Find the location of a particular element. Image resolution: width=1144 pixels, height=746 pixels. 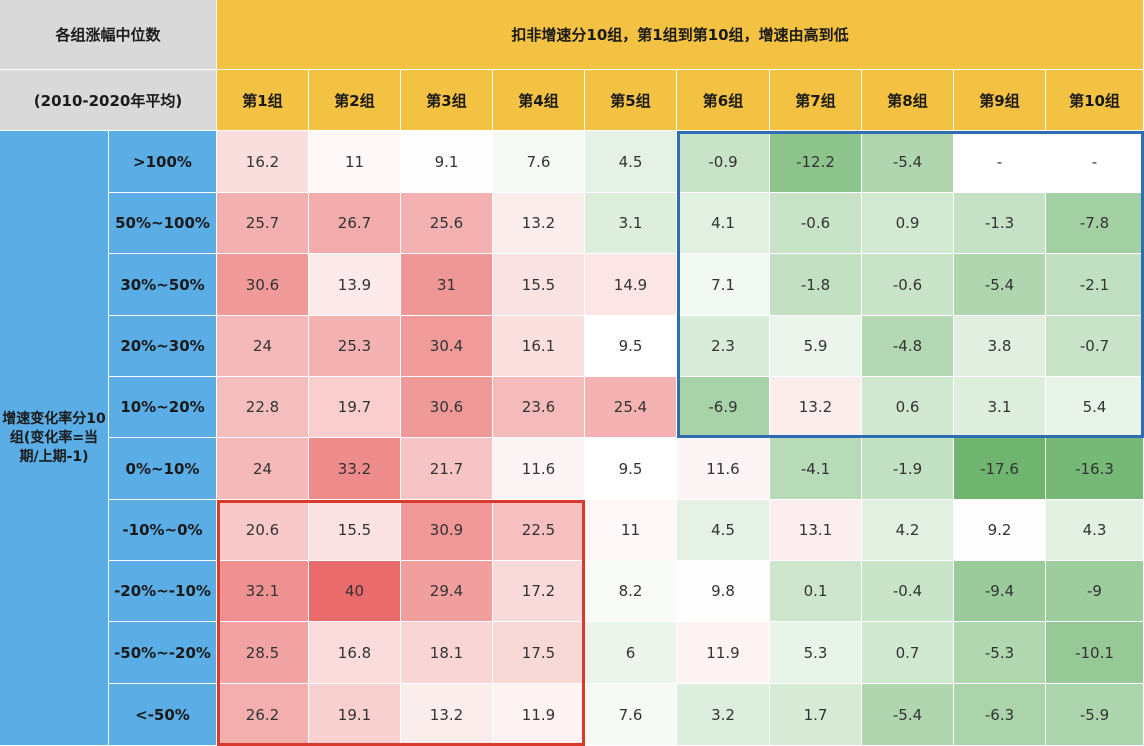

heatmap-cell: 22.8 is located at coordinates (262, 407).